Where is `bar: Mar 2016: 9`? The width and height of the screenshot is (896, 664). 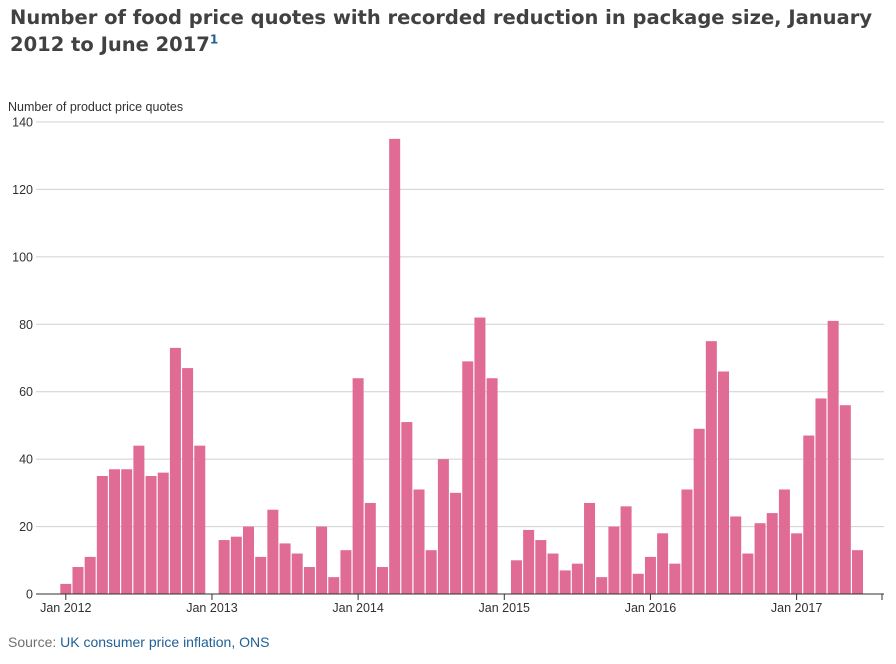
bar: Mar 2016: 9 is located at coordinates (675, 578).